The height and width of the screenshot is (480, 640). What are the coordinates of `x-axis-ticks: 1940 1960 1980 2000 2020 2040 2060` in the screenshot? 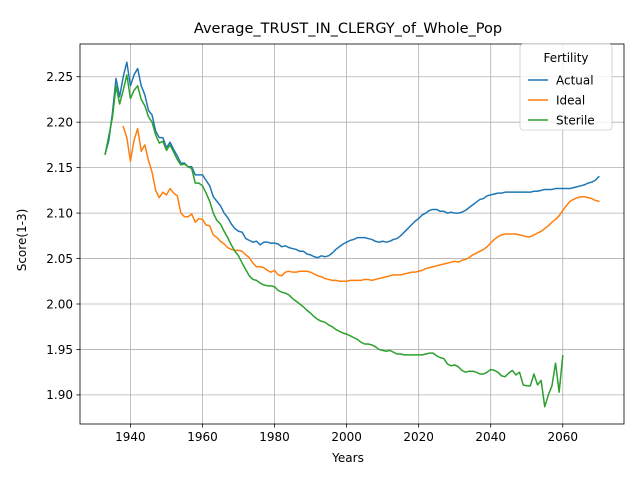 It's located at (346, 434).